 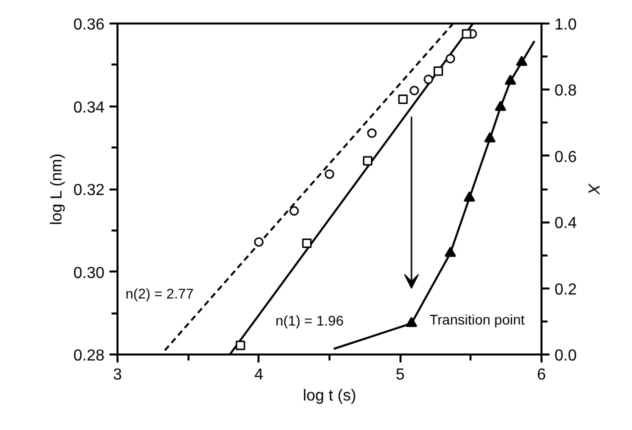 What do you see at coordinates (565, 91) in the screenshot?
I see `y2-tick-label: 0.8` at bounding box center [565, 91].